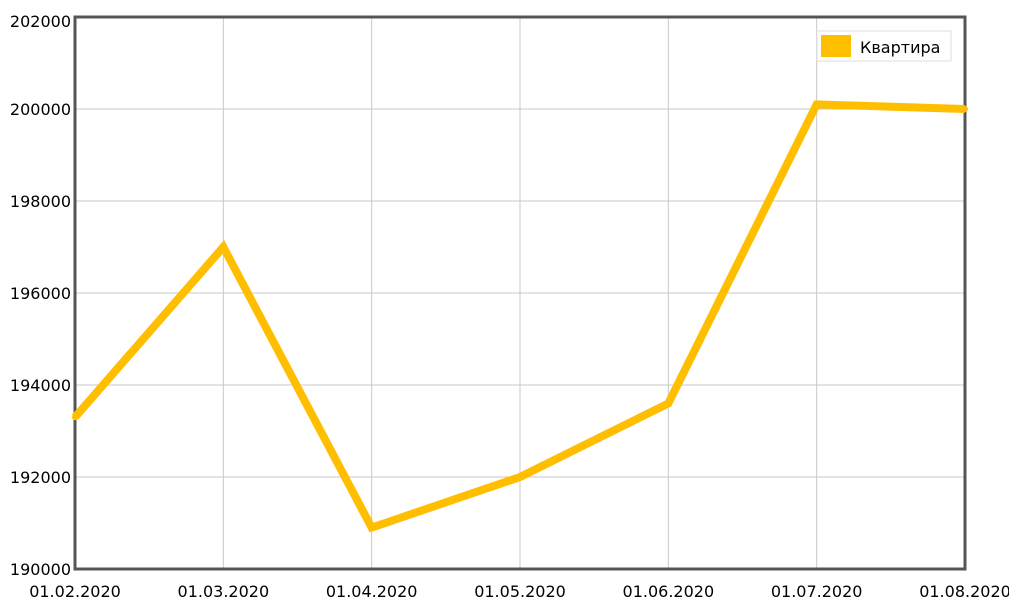 The image size is (1009, 613). Describe the element at coordinates (40, 201) in the screenshot. I see `y-tick-label: 198000` at that location.